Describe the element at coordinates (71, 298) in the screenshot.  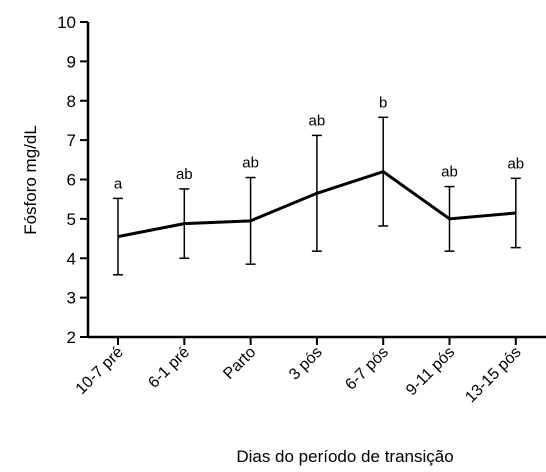
I see `y-tick-label: 3` at that location.